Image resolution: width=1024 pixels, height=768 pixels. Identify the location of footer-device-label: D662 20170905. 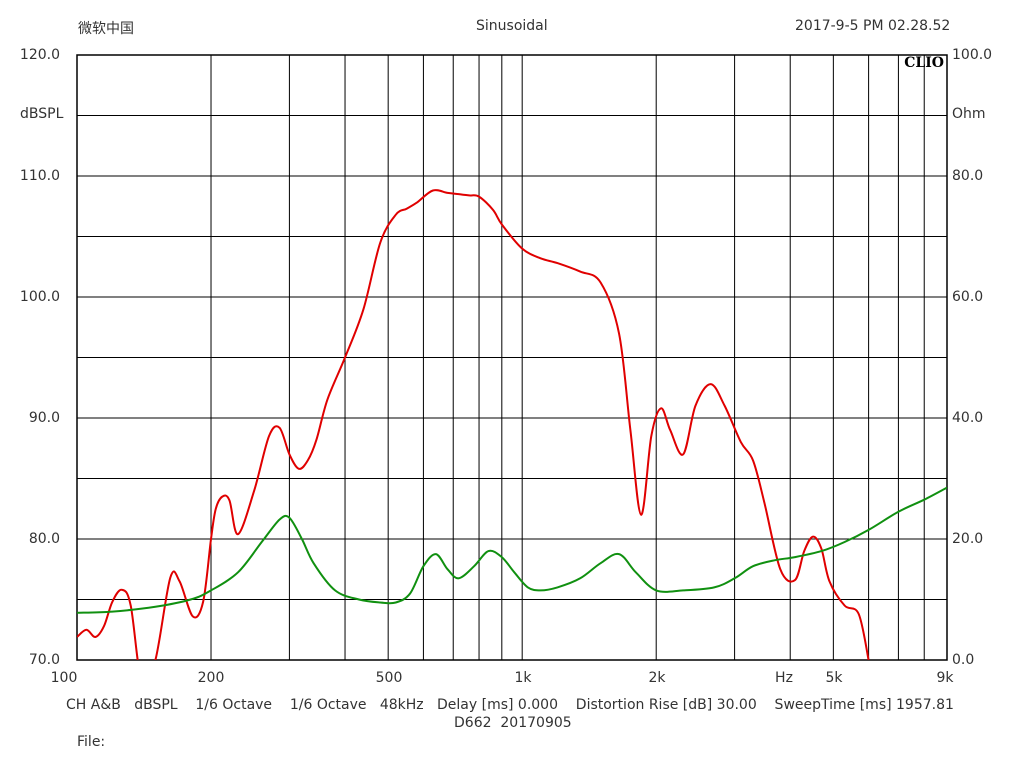
(513, 723).